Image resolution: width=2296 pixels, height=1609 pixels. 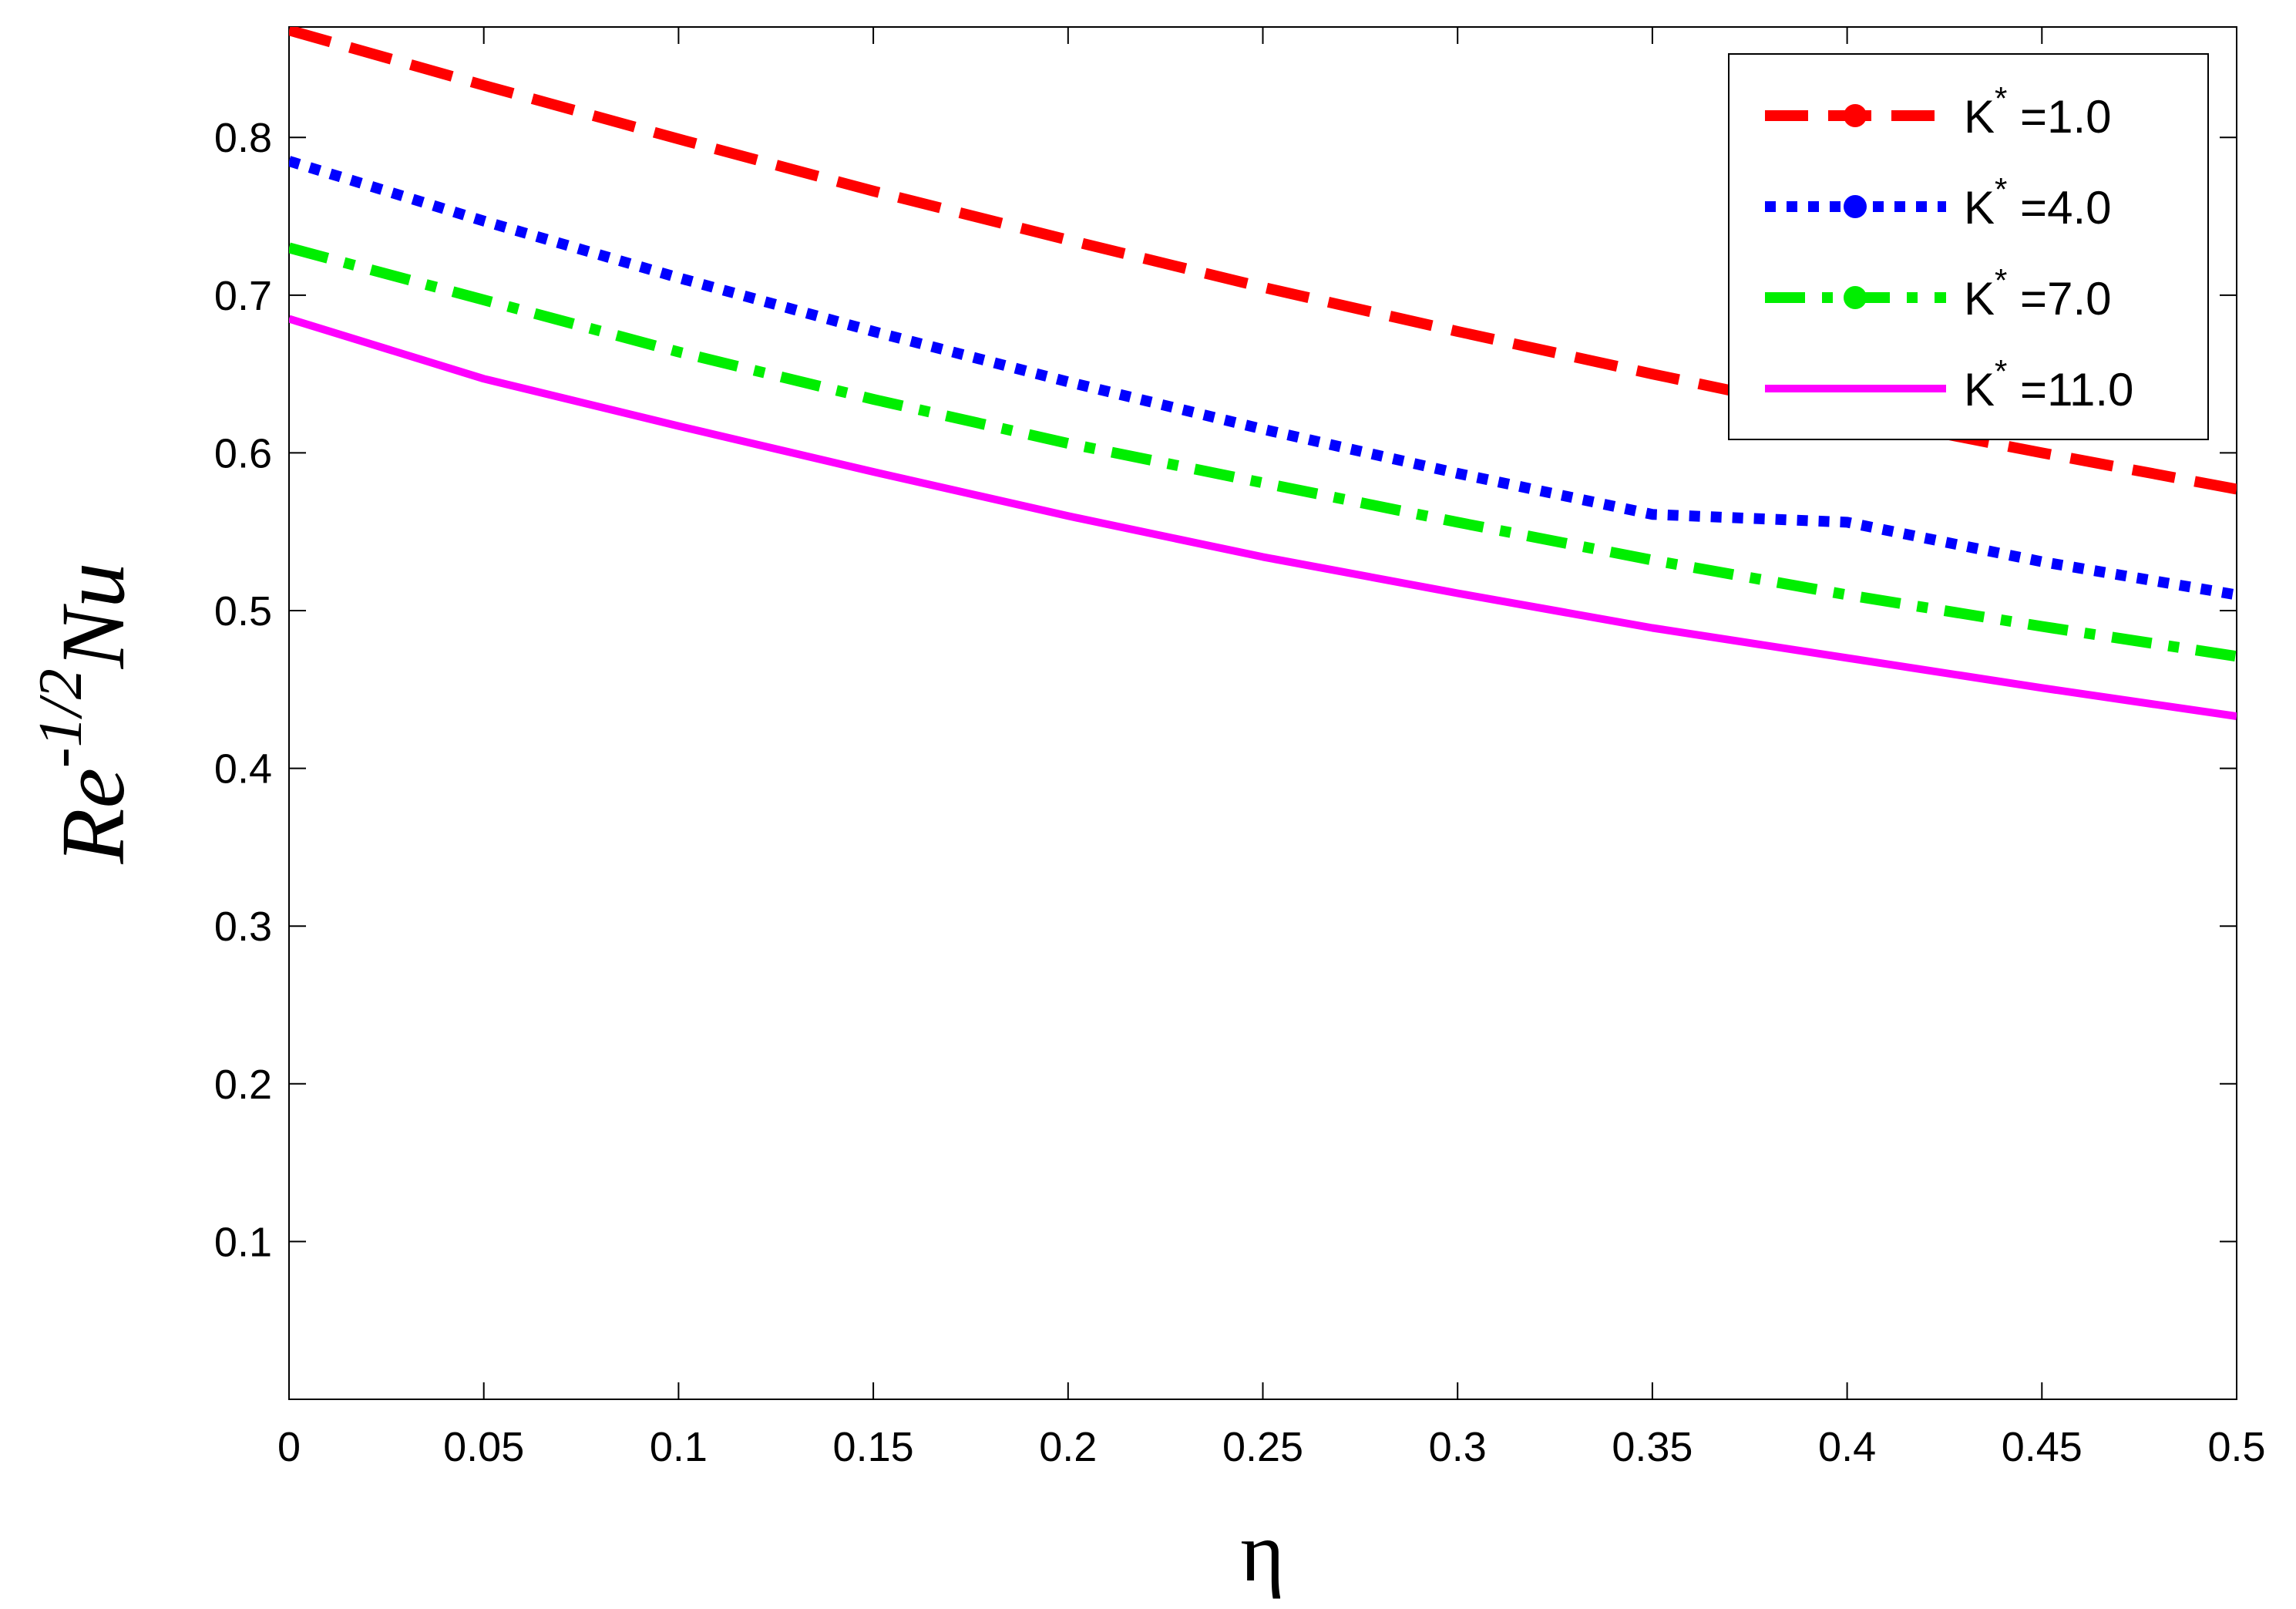 I want to click on legend-item-4: K* =11.0, so click(x=1949, y=384).